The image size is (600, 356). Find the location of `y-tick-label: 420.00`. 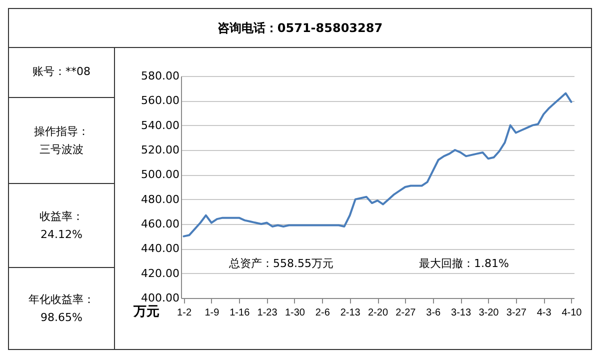

y-tick-label: 420.00 is located at coordinates (160, 273).